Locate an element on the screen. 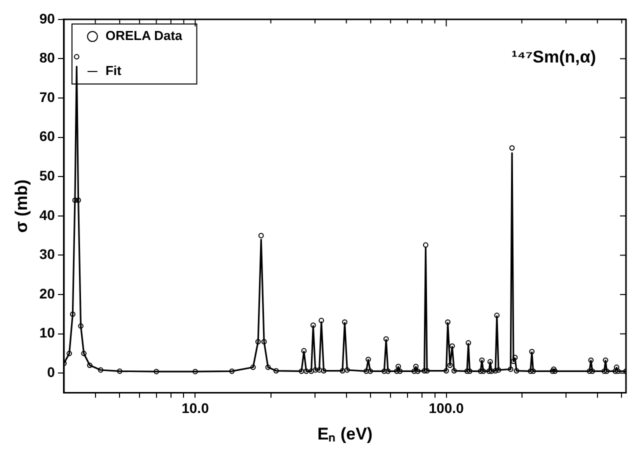 This screenshot has width=639, height=457. y-tick-label: 60 is located at coordinates (47, 136).